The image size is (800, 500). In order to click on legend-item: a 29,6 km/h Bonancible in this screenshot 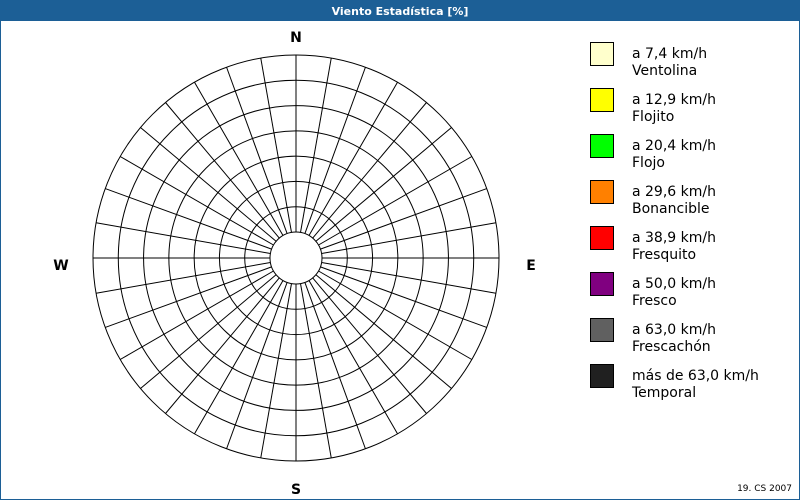, I will do `click(674, 201)`.